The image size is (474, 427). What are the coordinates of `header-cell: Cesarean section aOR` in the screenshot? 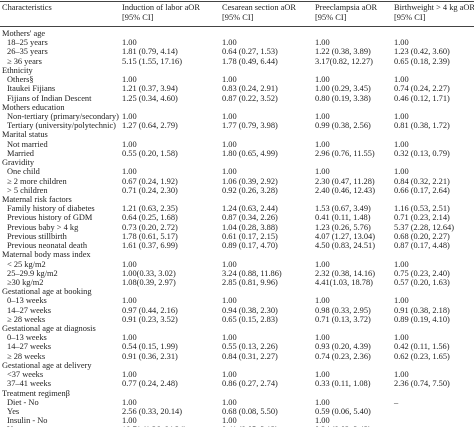 It's located at (259, 7).